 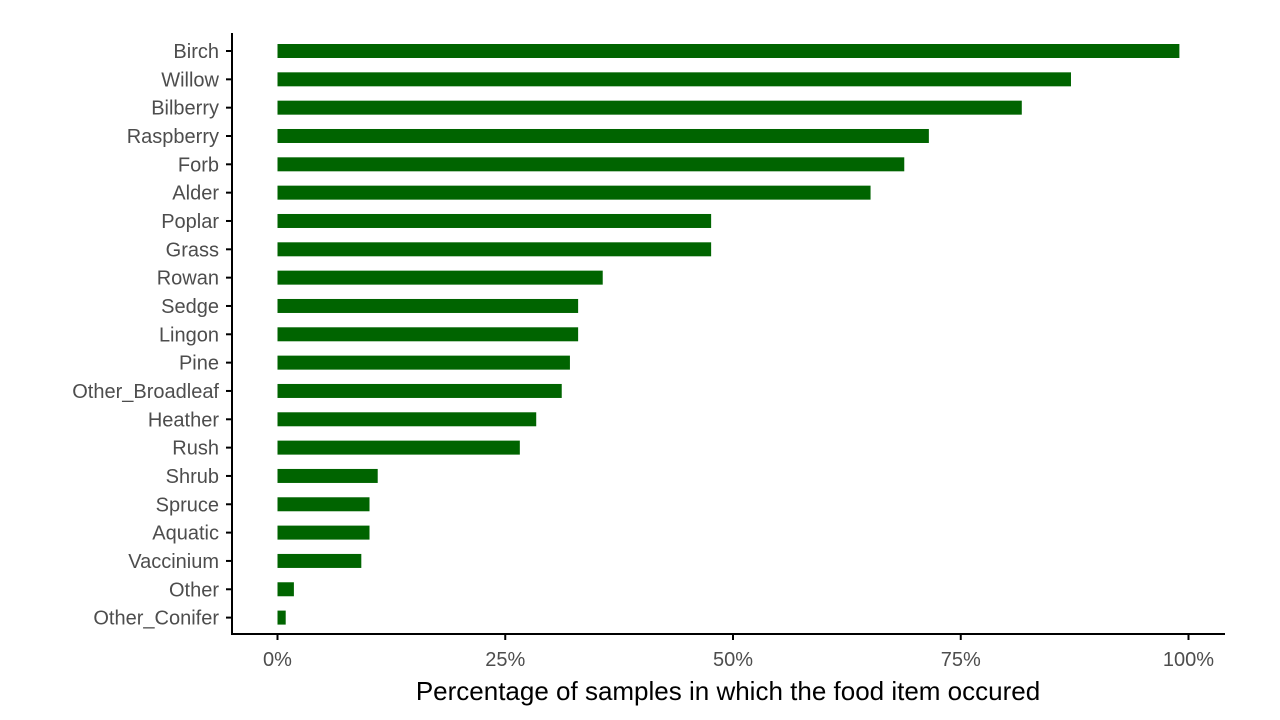 What do you see at coordinates (190, 222) in the screenshot?
I see `y-tick-label: Poplar` at bounding box center [190, 222].